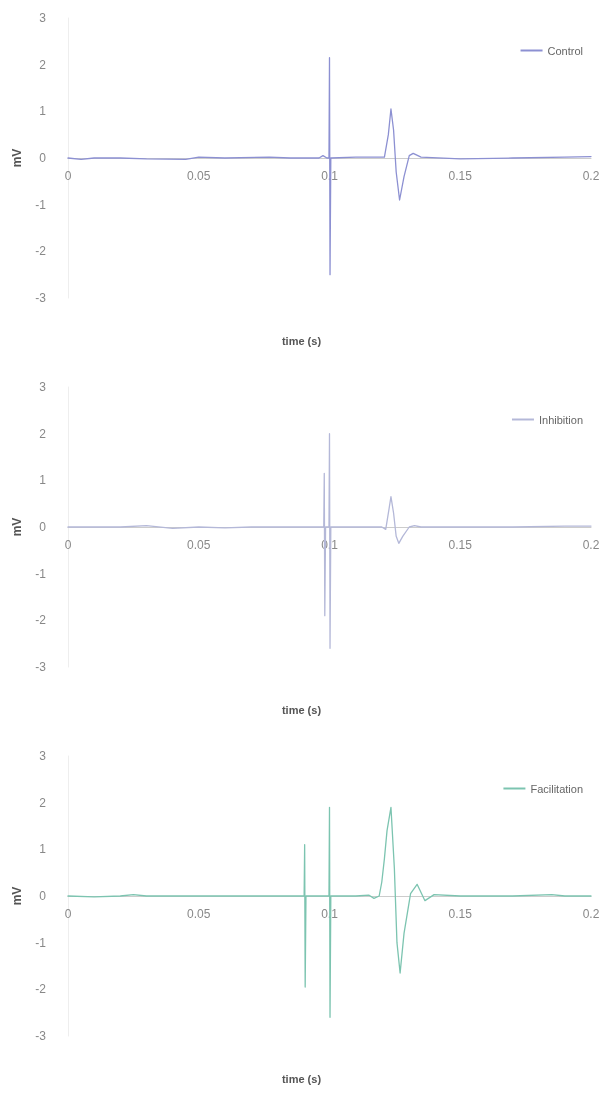 This screenshot has width=603, height=1107. What do you see at coordinates (565, 50) in the screenshot?
I see `legend-label: Control` at bounding box center [565, 50].